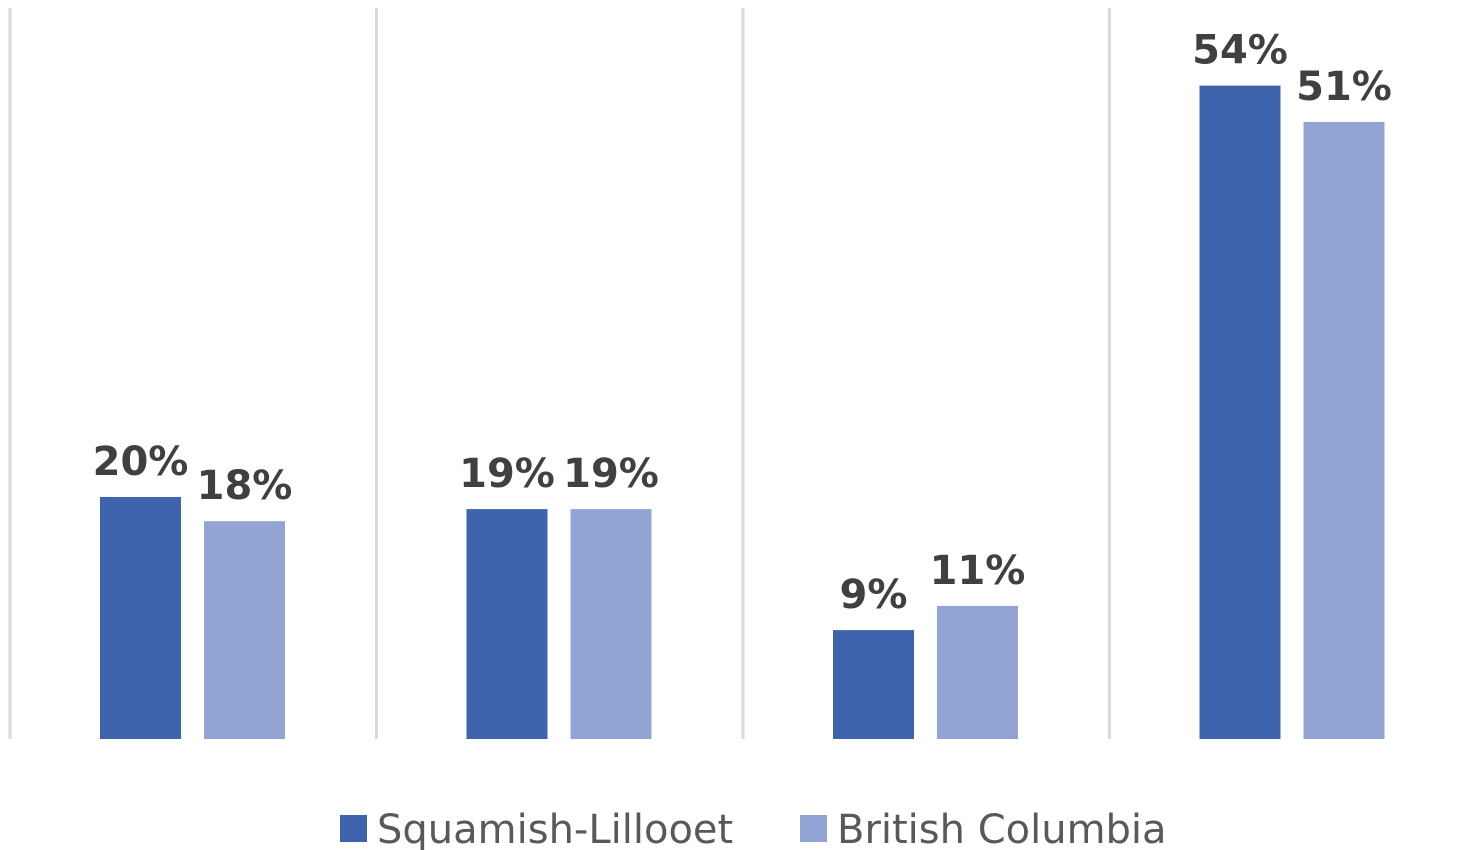  I want to click on data-label-british-columbia: 11%, so click(978, 571).